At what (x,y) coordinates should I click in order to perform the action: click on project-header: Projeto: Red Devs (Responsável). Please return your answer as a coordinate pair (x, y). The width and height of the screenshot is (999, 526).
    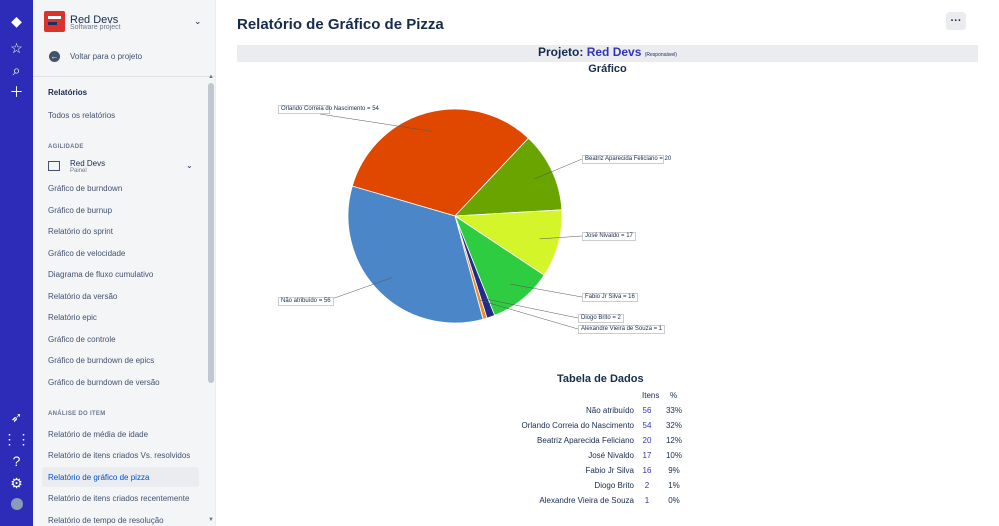
    Looking at the image, I should click on (607, 53).